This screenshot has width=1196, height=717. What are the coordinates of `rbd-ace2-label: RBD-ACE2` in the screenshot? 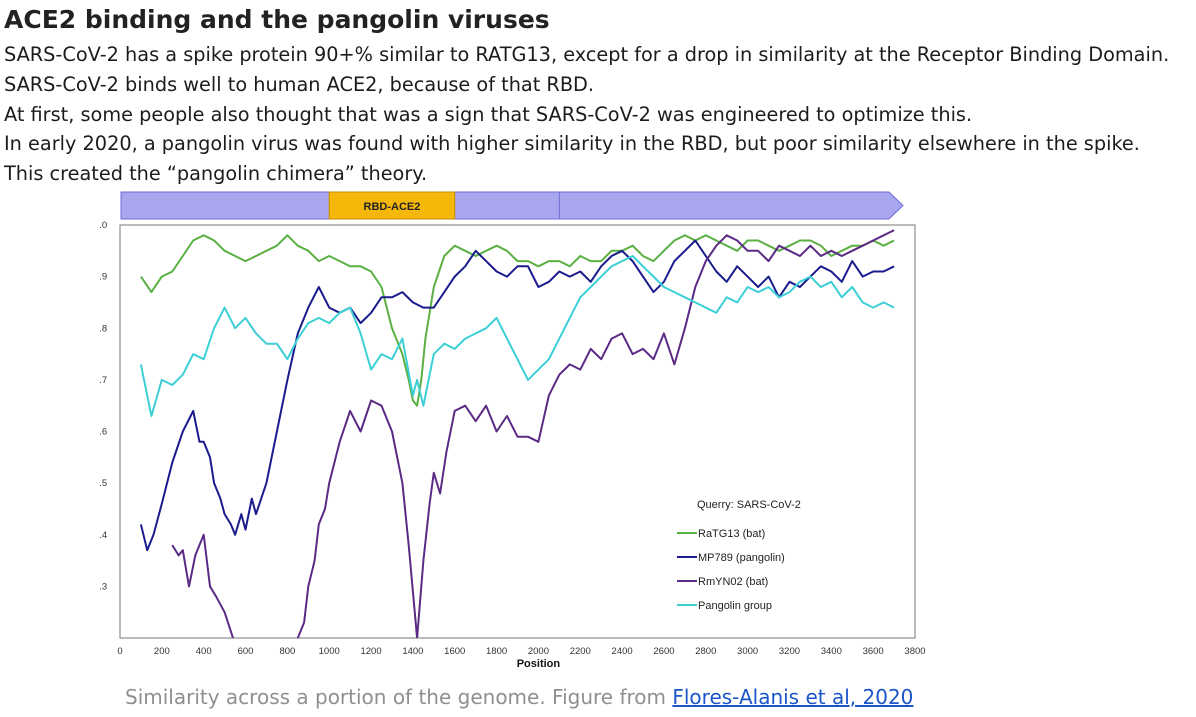 It's located at (392, 207).